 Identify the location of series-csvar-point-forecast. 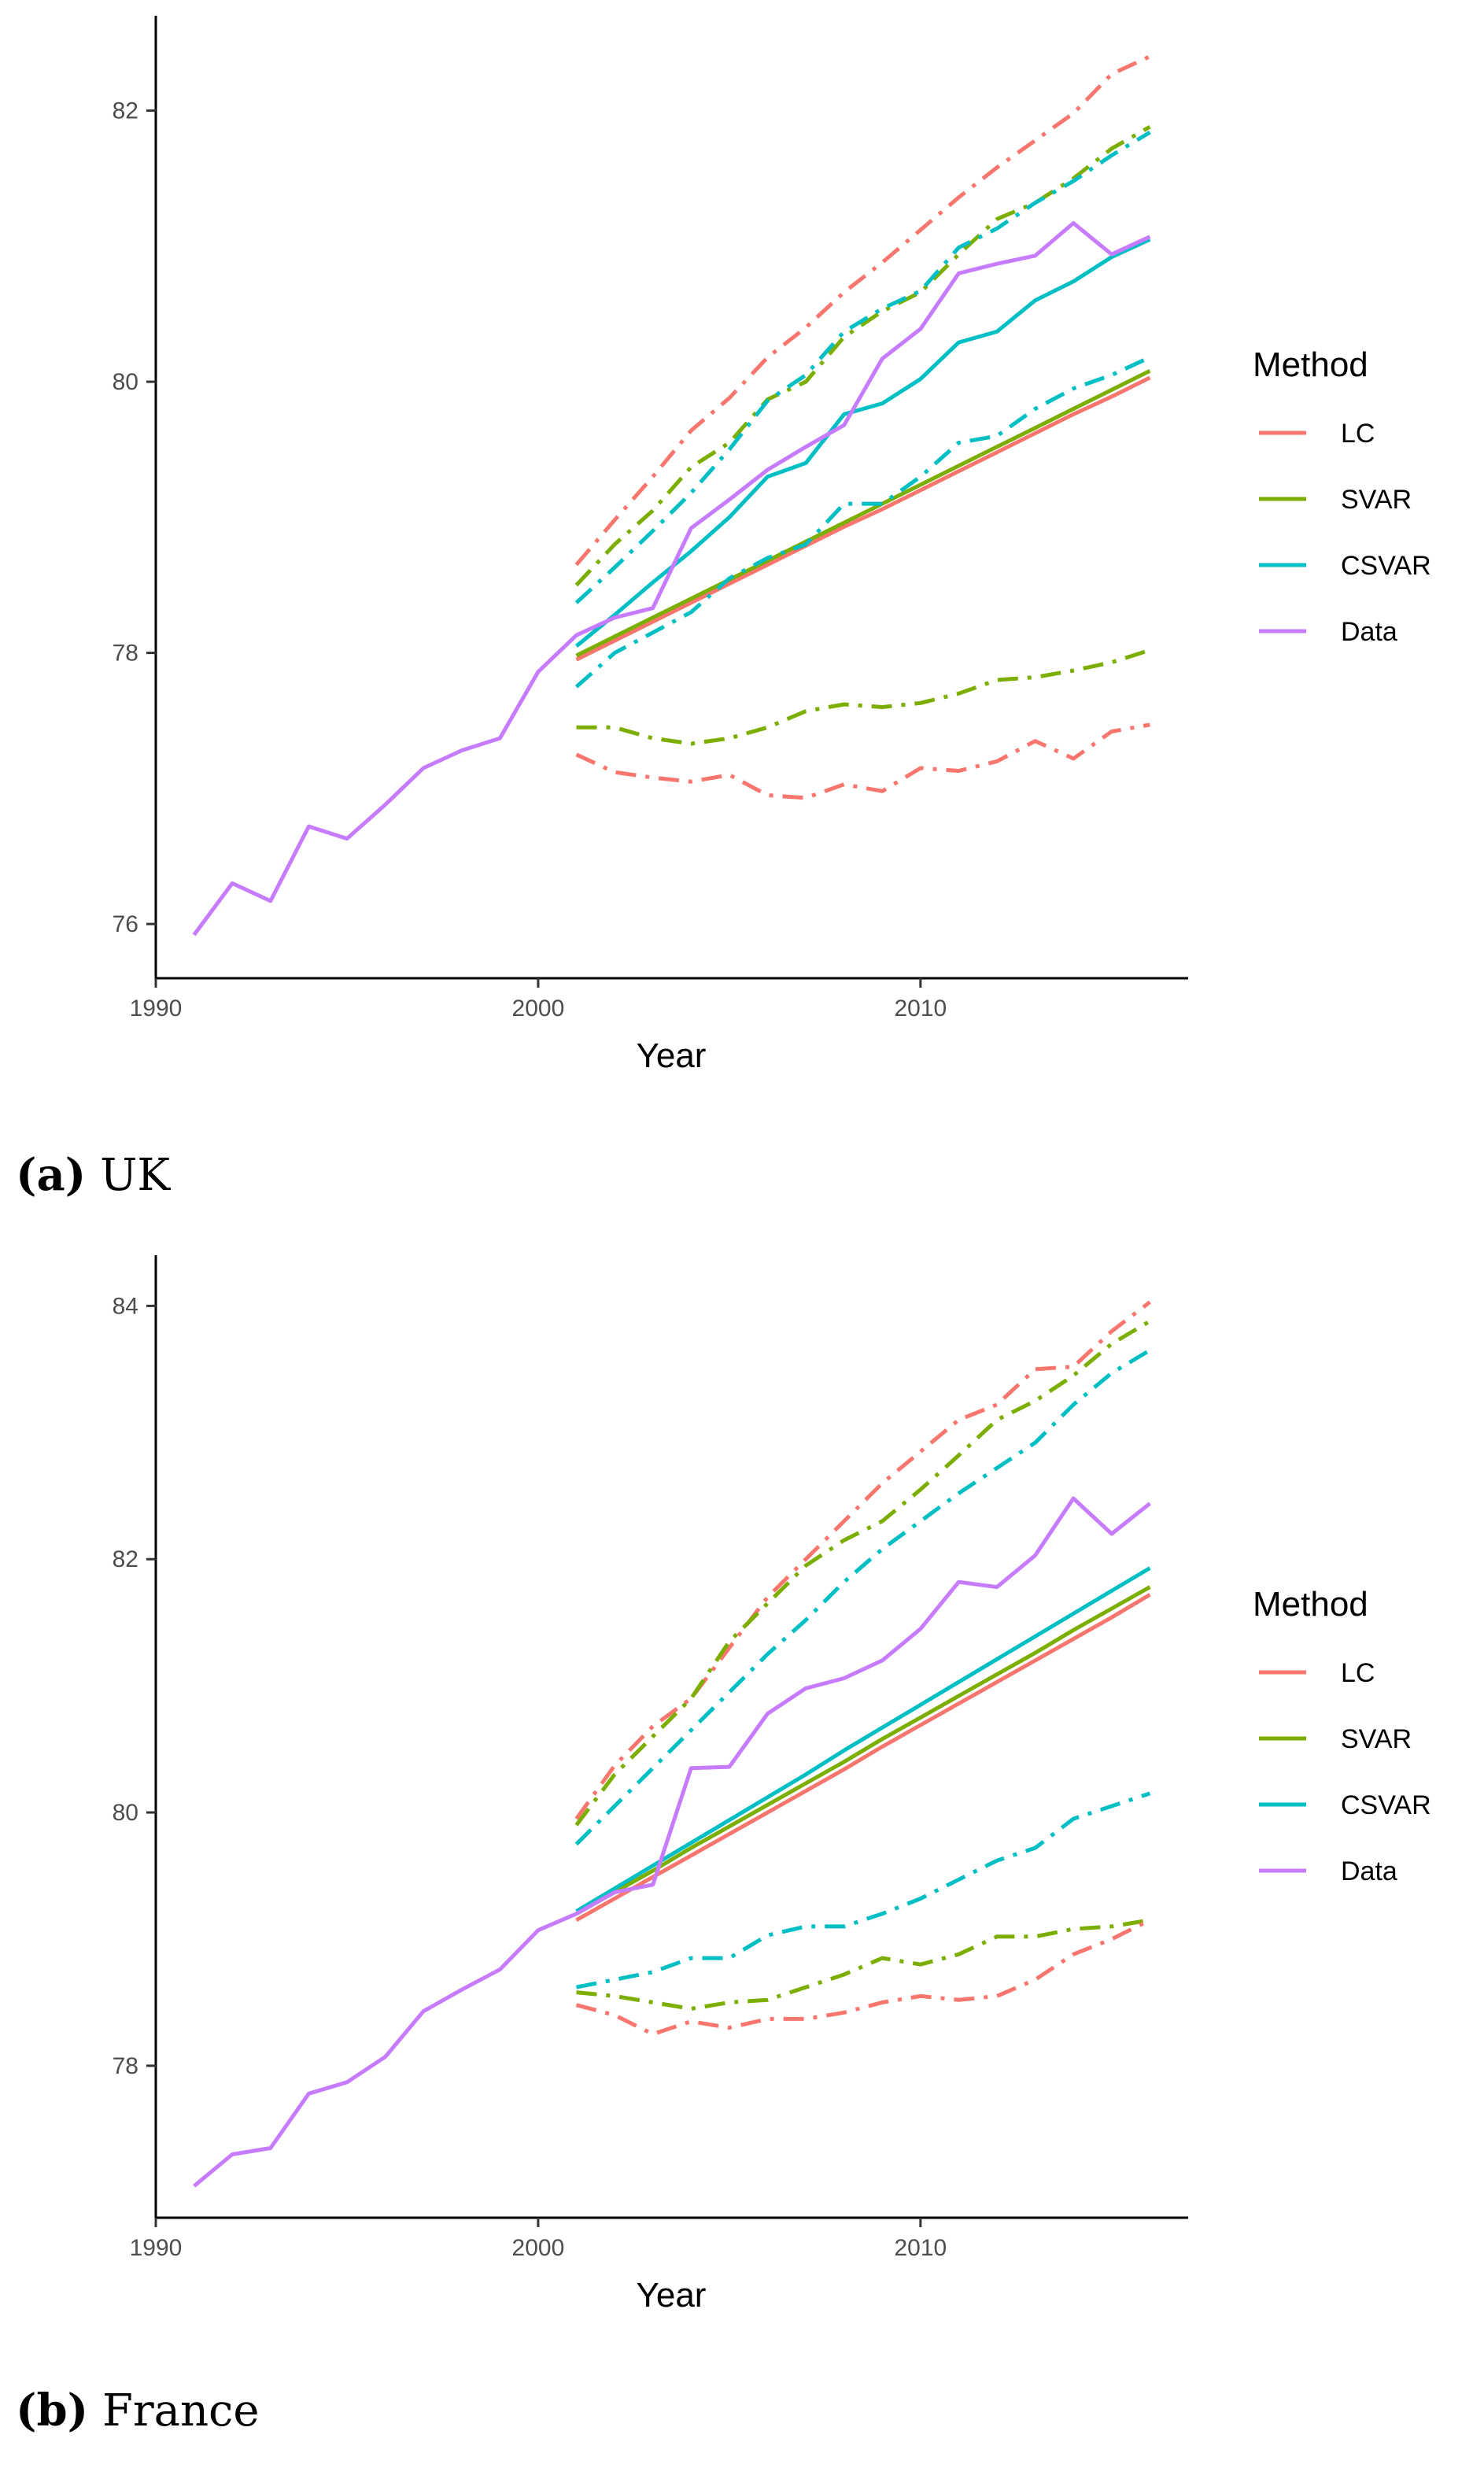
(863, 1739).